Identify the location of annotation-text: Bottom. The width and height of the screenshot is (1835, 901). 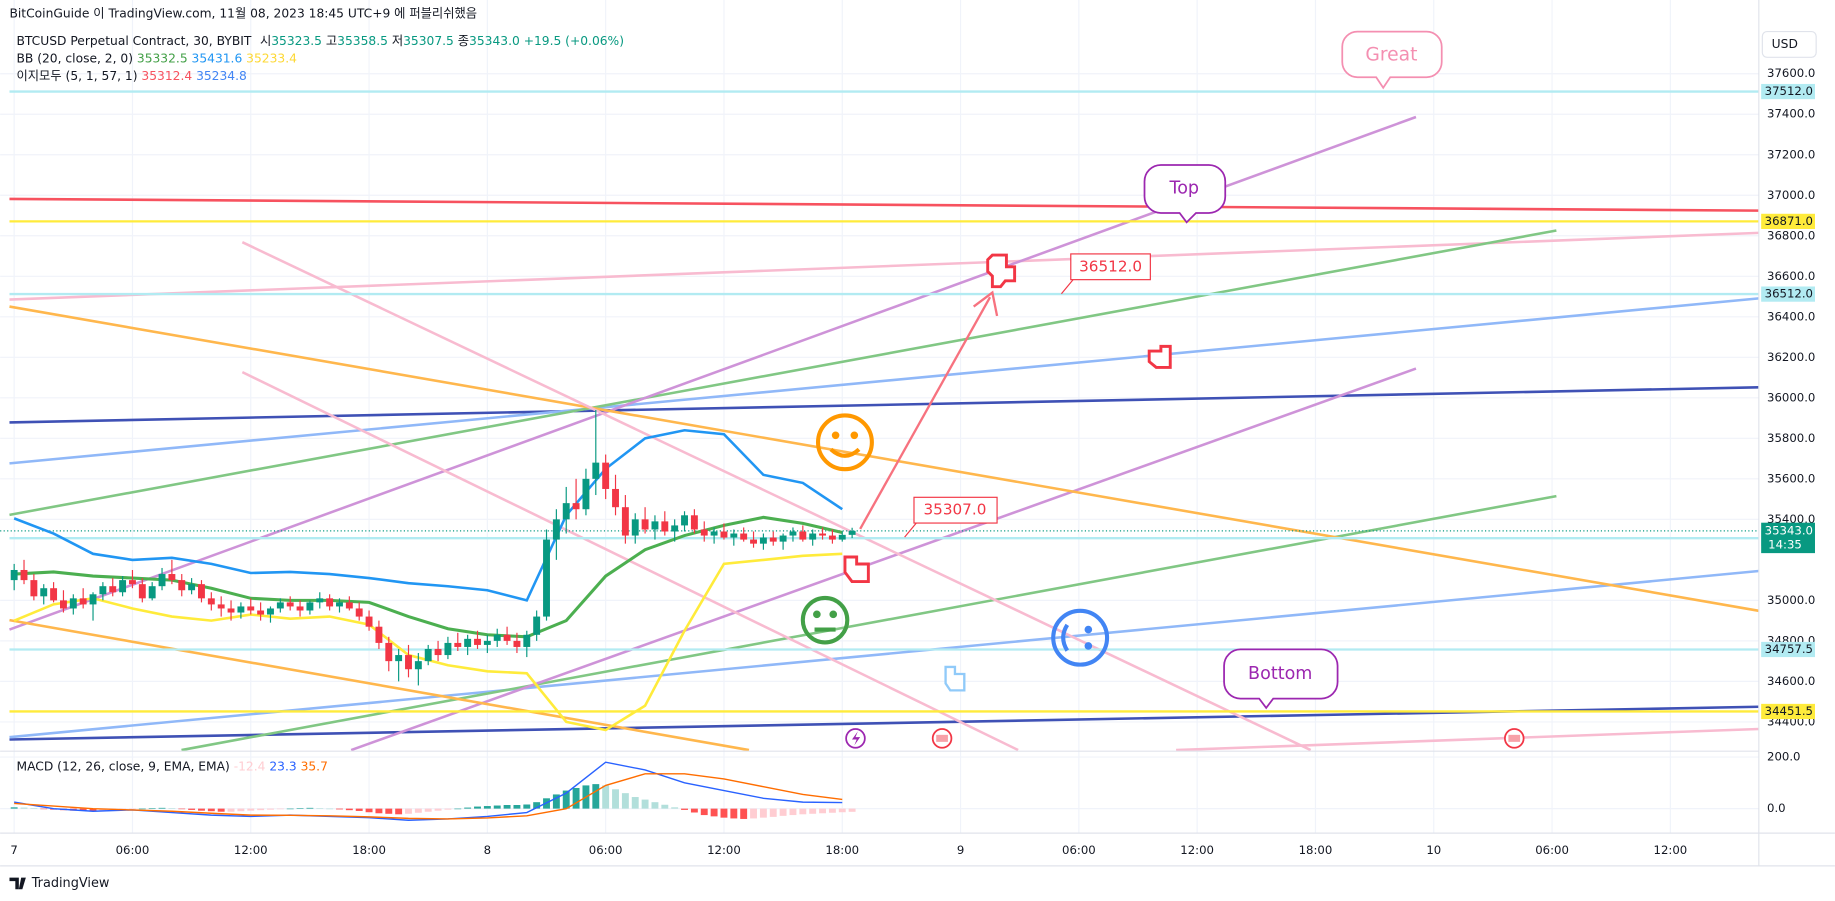
(1280, 674).